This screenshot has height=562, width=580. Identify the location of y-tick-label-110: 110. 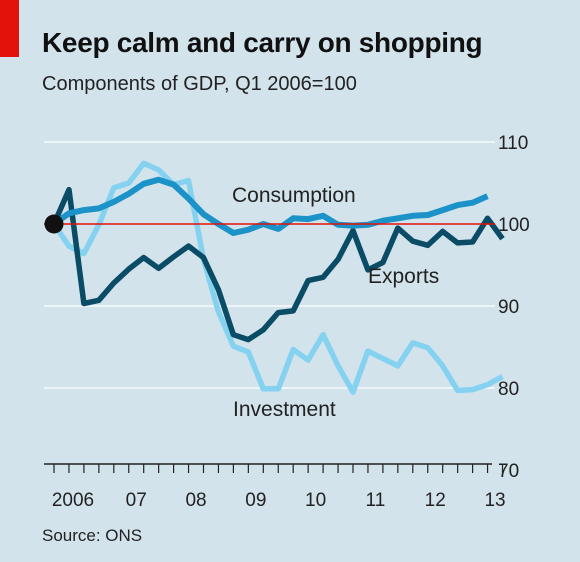
(513, 143).